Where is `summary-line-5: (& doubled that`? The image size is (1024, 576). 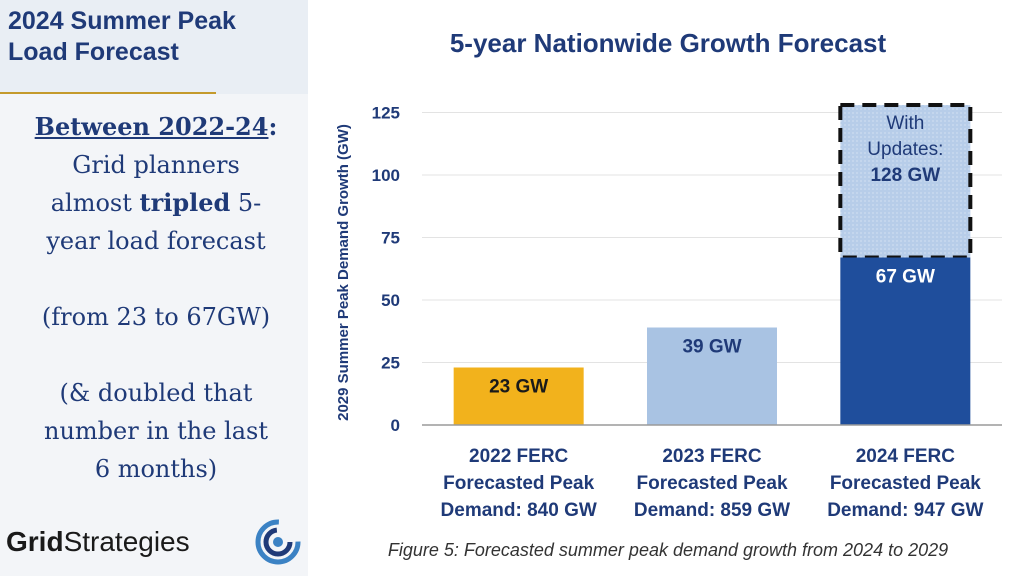
summary-line-5: (& doubled that is located at coordinates (156, 393).